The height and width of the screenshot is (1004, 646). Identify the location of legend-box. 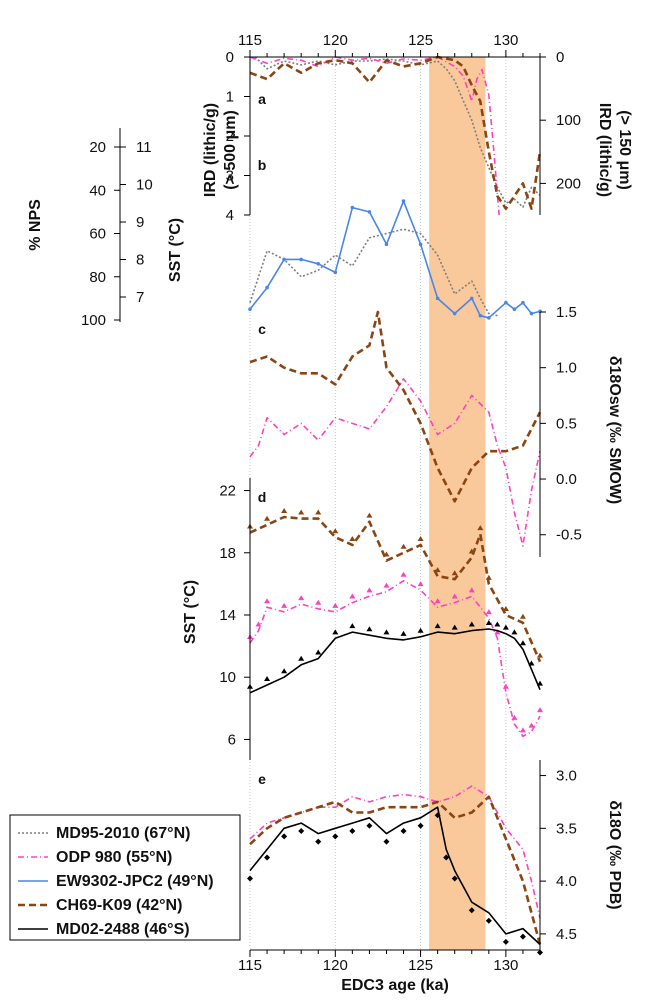
(125, 877).